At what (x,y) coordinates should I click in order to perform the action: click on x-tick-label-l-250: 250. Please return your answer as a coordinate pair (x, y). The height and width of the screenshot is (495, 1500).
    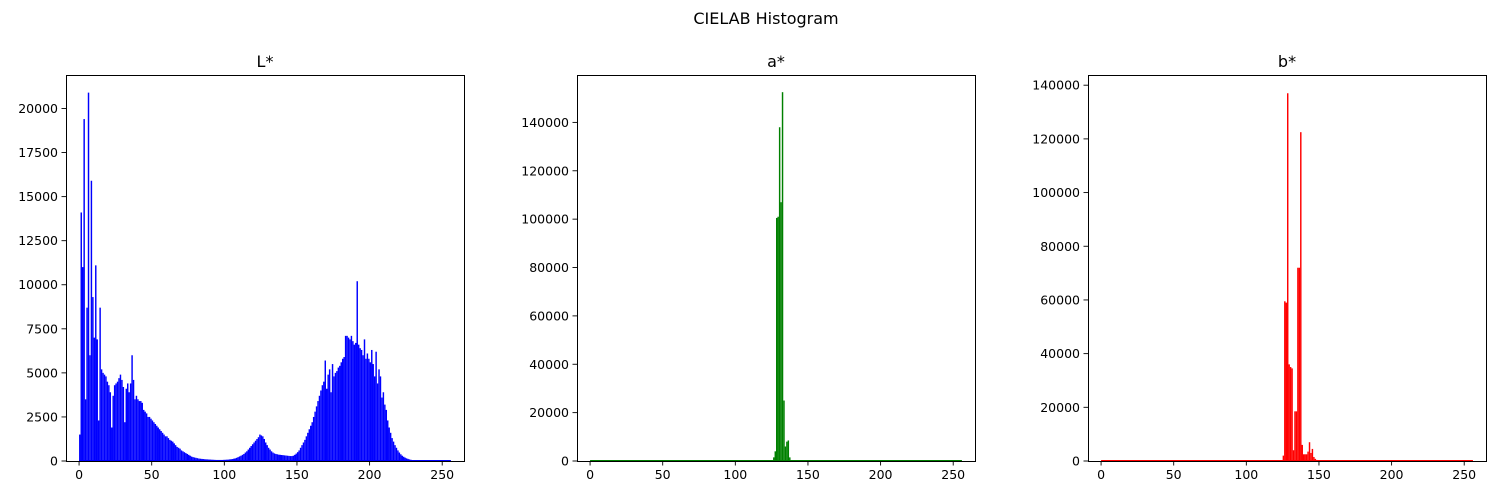
    Looking at the image, I should click on (442, 474).